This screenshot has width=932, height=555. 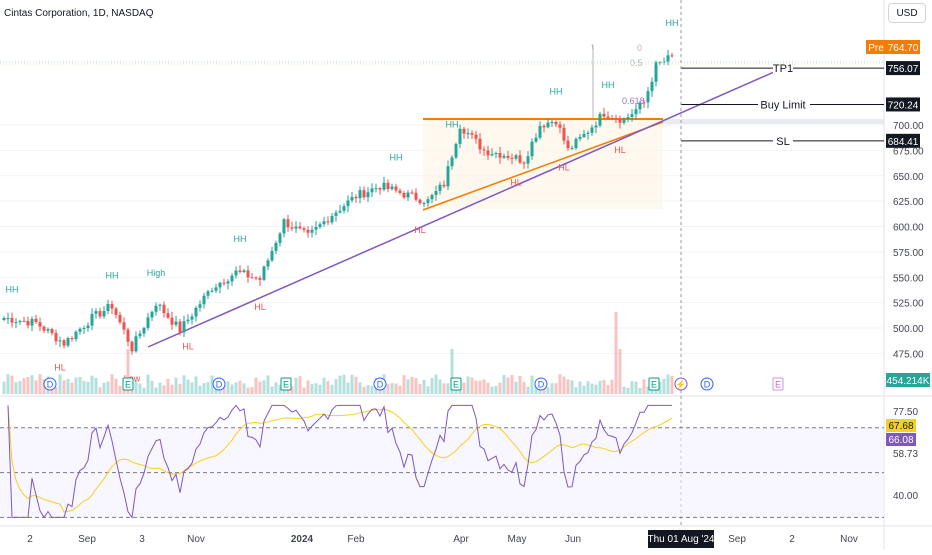 I want to click on trade-levels: TP1 756.07 Buy Limit 720.24 SL 684.41, so click(x=800, y=104).